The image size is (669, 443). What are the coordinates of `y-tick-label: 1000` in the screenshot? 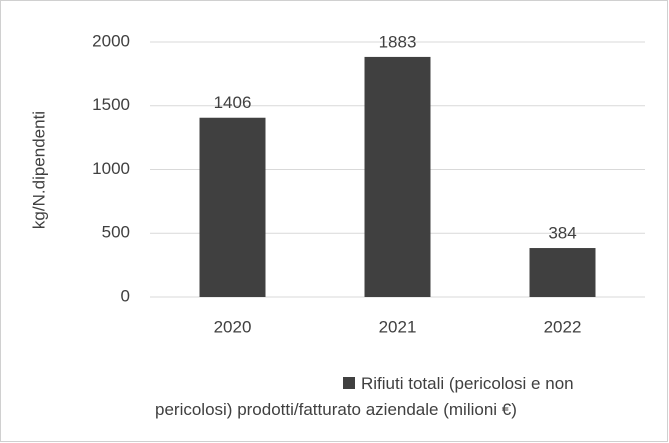 It's located at (111, 168).